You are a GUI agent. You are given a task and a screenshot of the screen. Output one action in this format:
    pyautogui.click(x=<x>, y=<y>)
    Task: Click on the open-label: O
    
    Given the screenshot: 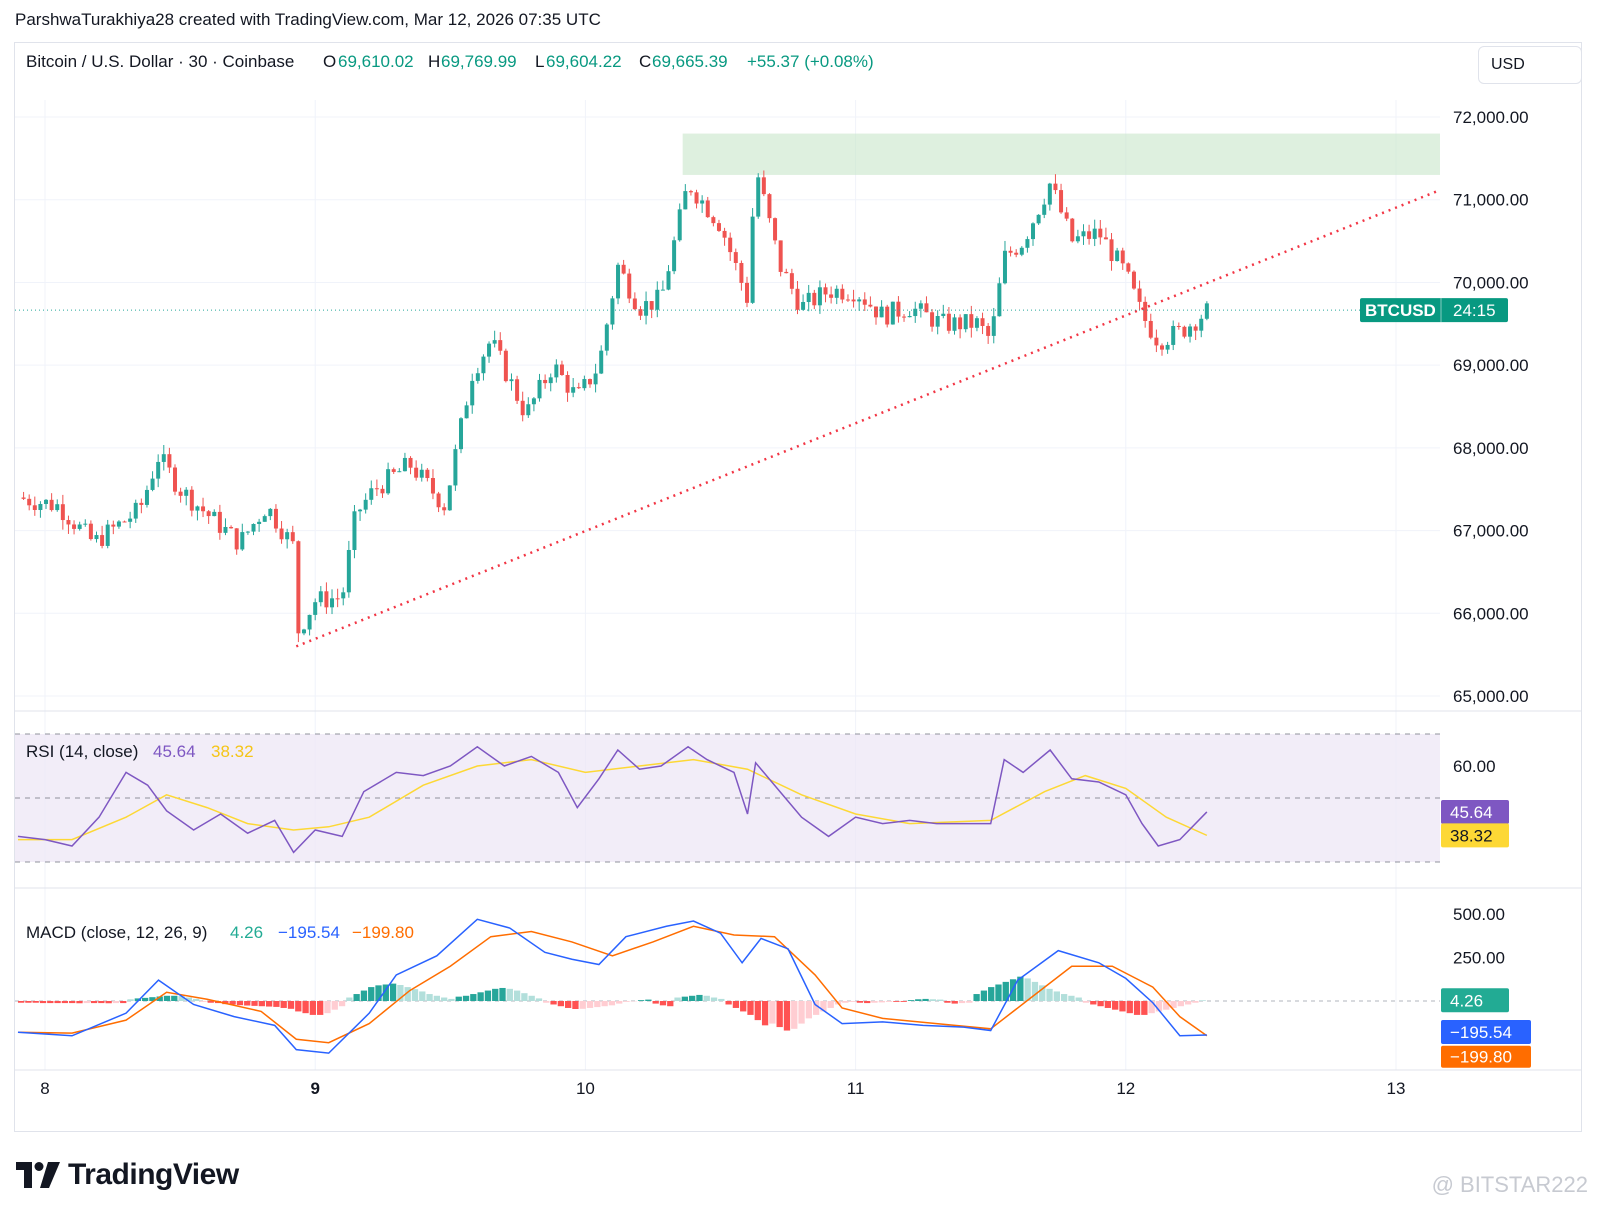 What is the action you would take?
    pyautogui.click(x=329, y=61)
    